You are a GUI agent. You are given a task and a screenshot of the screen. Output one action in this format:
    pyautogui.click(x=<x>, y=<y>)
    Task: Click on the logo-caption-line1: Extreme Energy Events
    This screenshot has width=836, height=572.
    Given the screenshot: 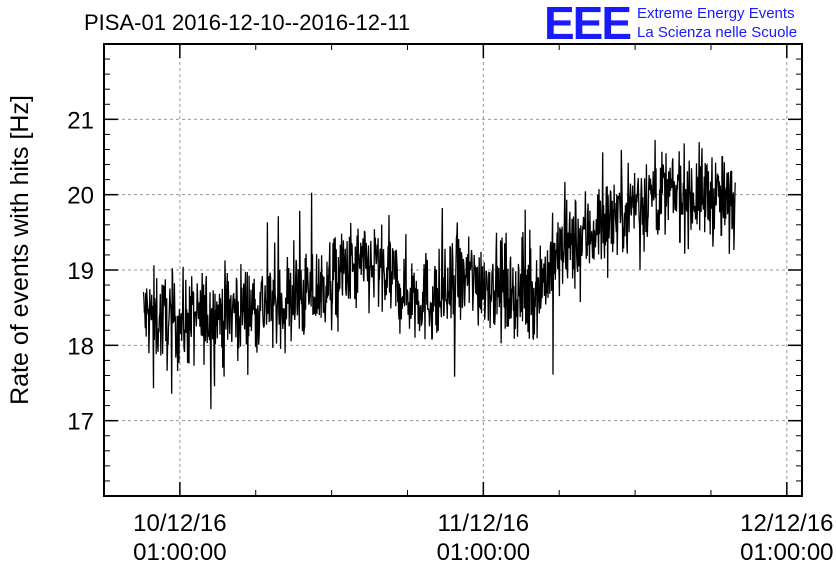 What is the action you would take?
    pyautogui.click(x=716, y=13)
    